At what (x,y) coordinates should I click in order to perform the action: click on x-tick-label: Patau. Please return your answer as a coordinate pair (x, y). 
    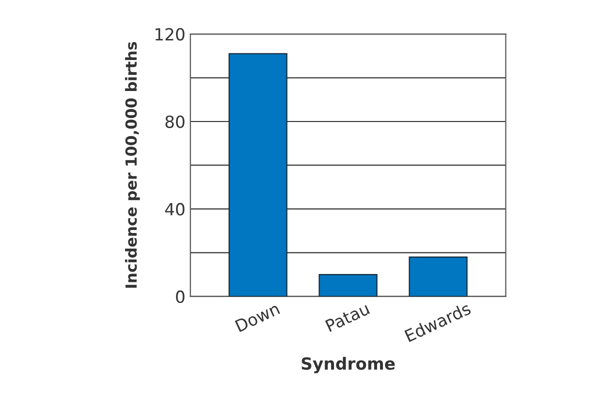
    Looking at the image, I should click on (347, 317).